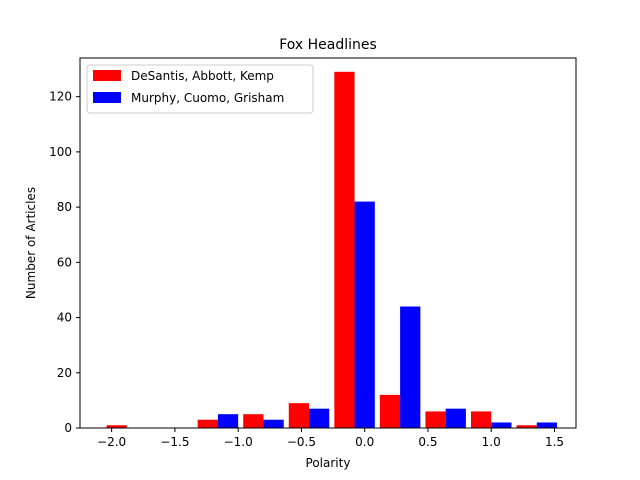  What do you see at coordinates (554, 442) in the screenshot?
I see `x-tick-label: 1.5` at bounding box center [554, 442].